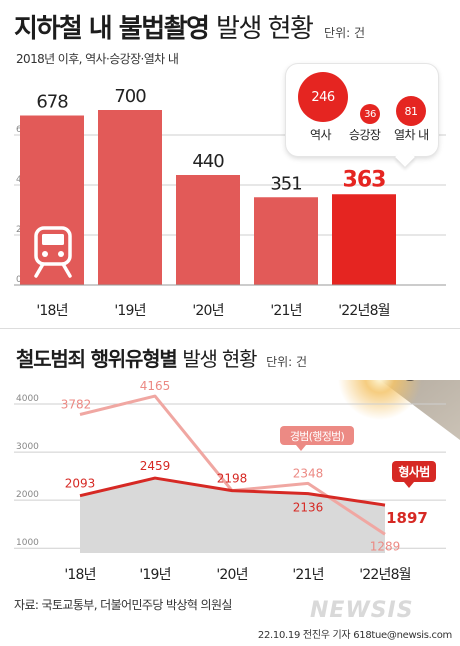  I want to click on y-tick-label: 0, so click(19, 280).